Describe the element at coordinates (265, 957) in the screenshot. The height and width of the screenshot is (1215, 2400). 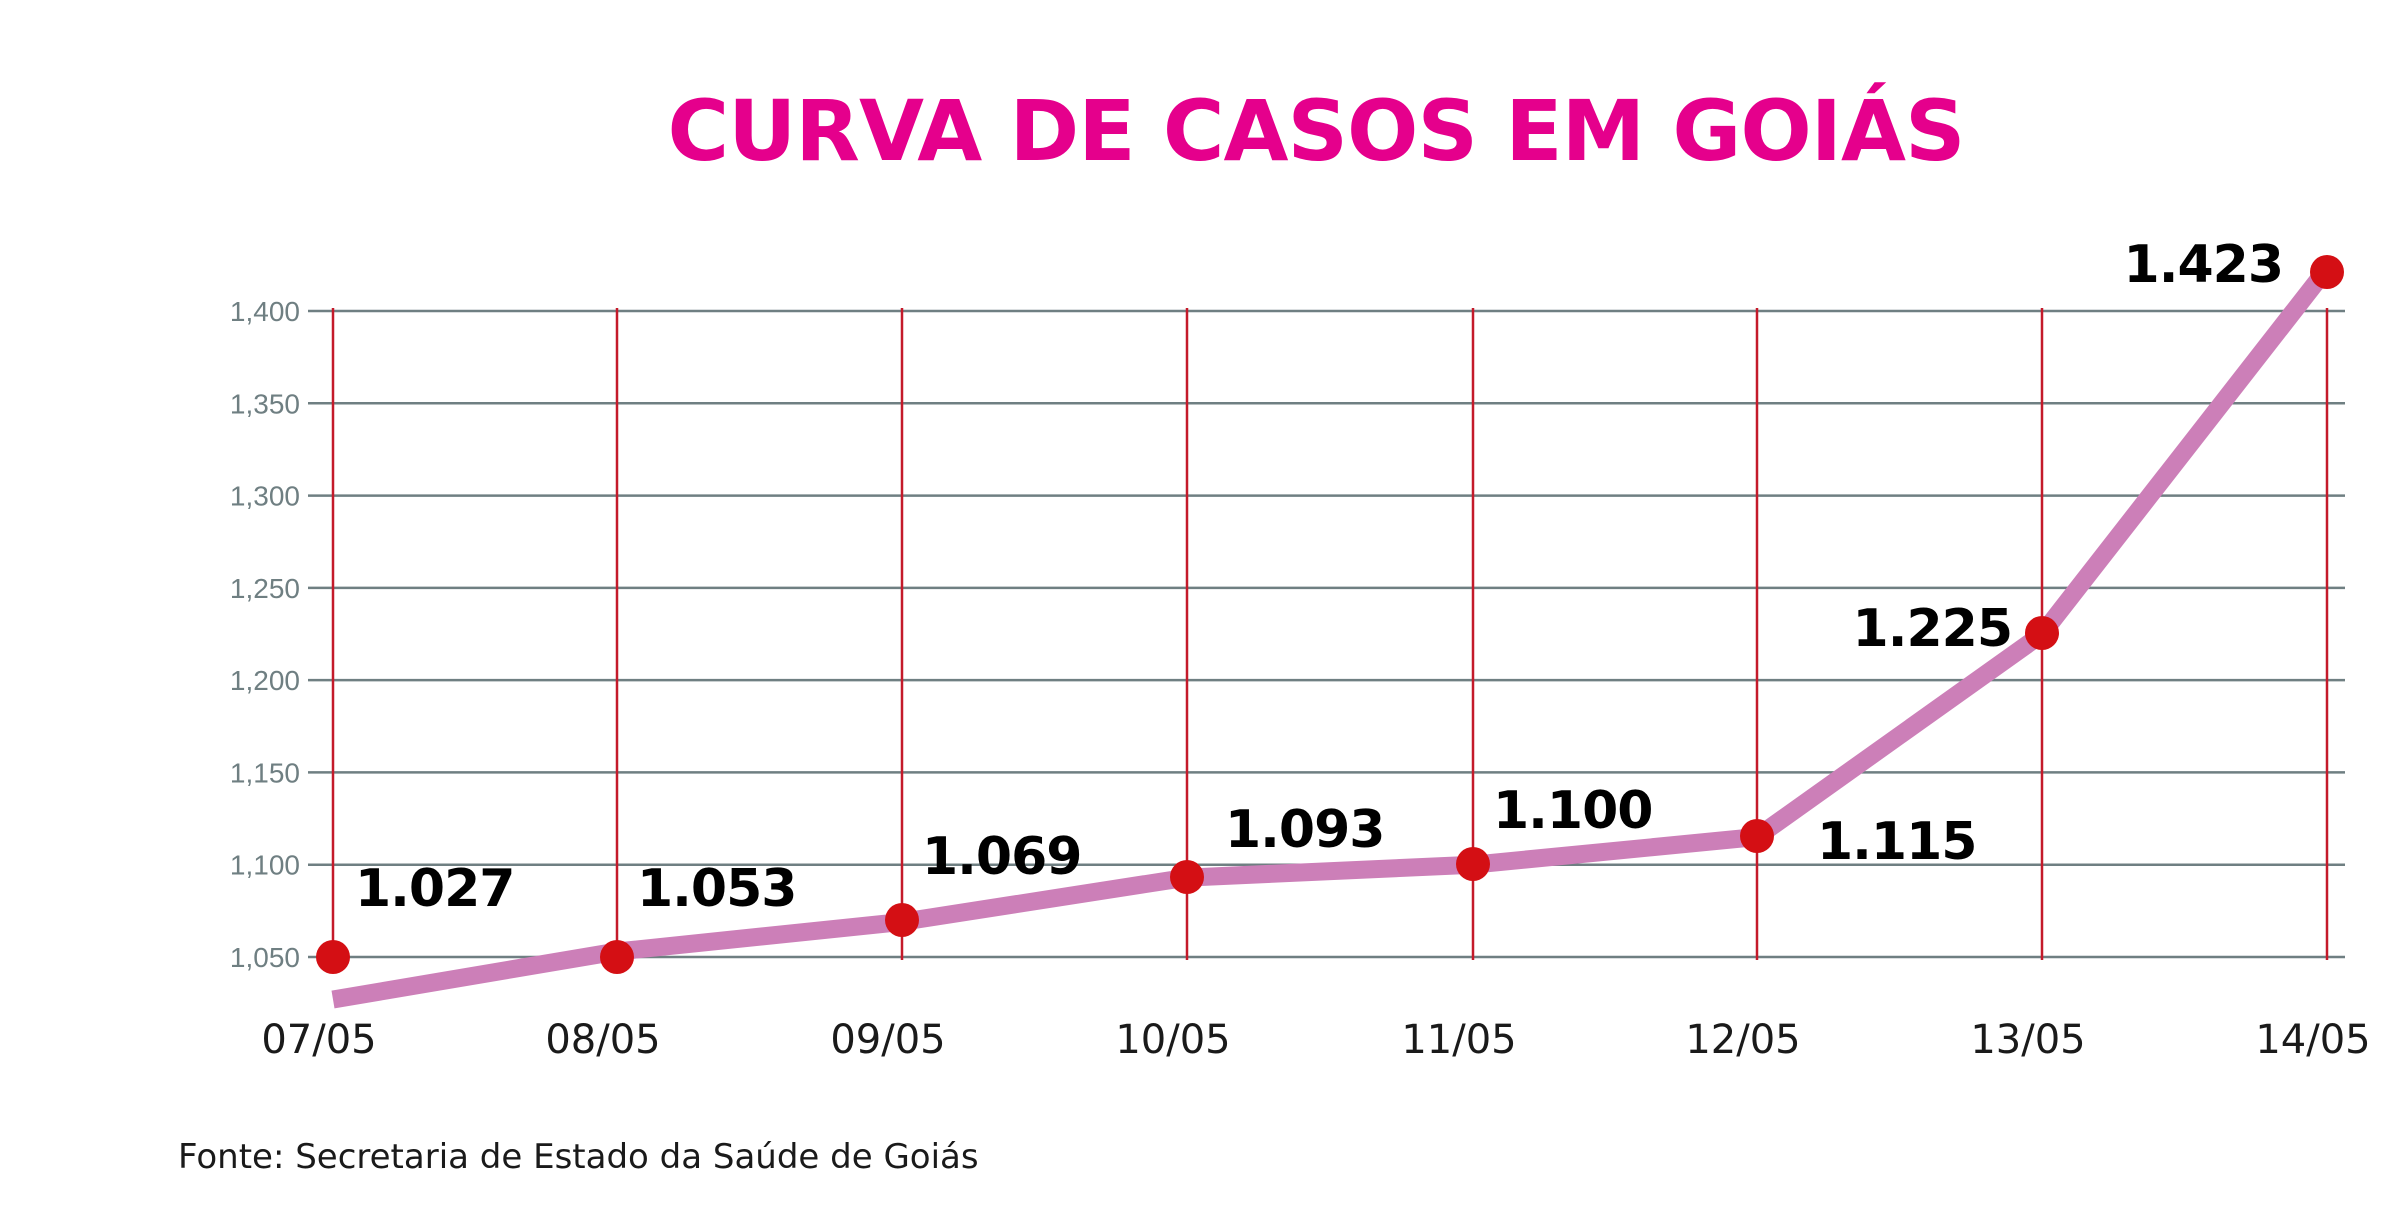
I see `y-tick-label: 1,050` at that location.